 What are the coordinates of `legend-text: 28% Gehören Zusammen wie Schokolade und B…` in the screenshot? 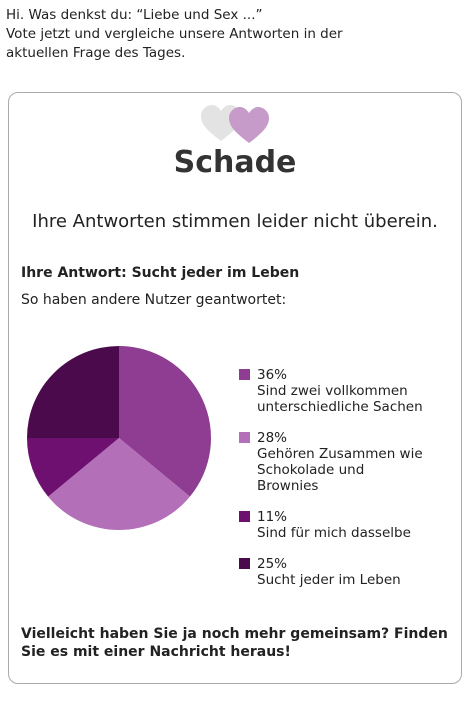 It's located at (341, 462).